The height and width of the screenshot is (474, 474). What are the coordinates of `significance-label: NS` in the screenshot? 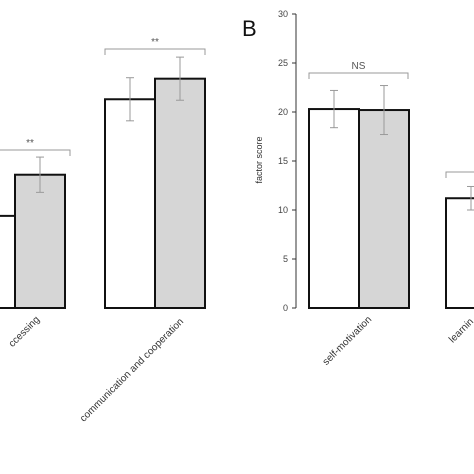 It's located at (359, 66).